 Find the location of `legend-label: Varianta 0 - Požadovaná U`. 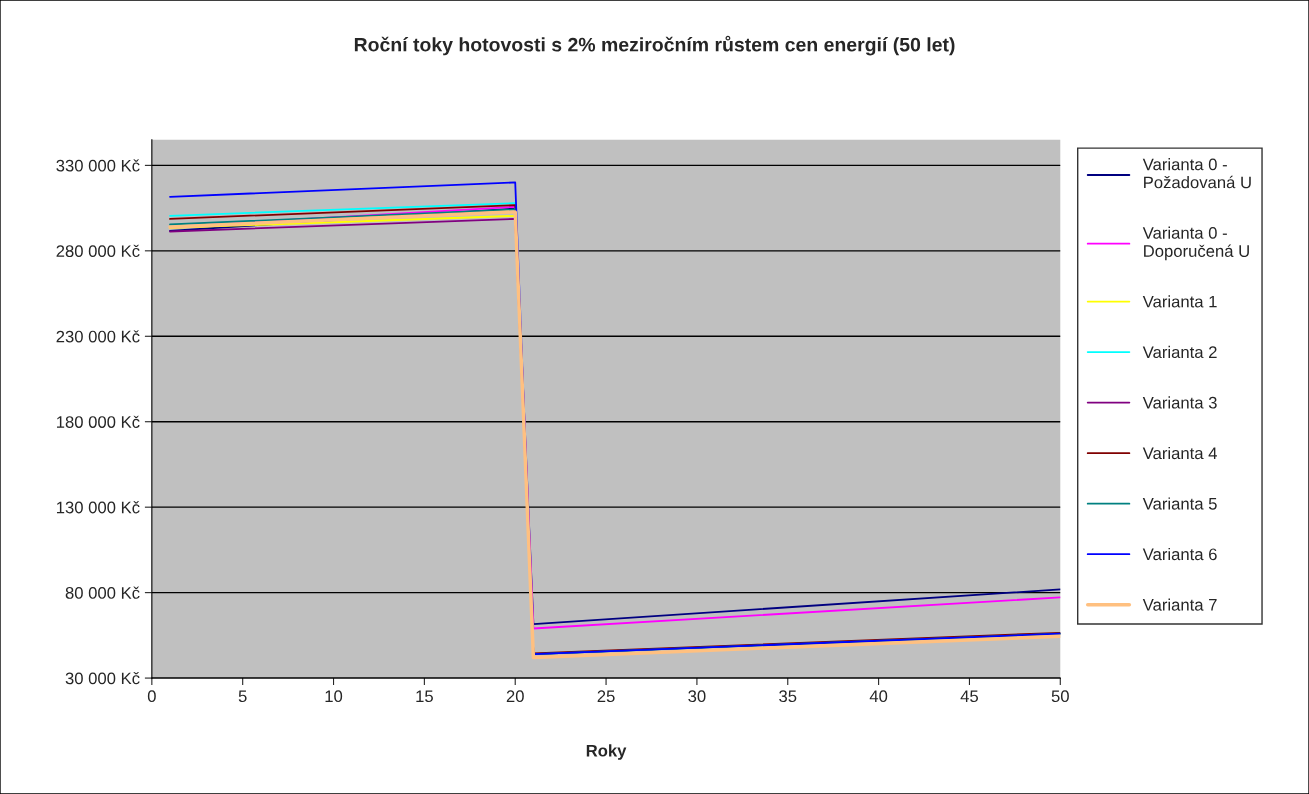

legend-label: Varianta 0 - Požadovaná U is located at coordinates (1196, 173).